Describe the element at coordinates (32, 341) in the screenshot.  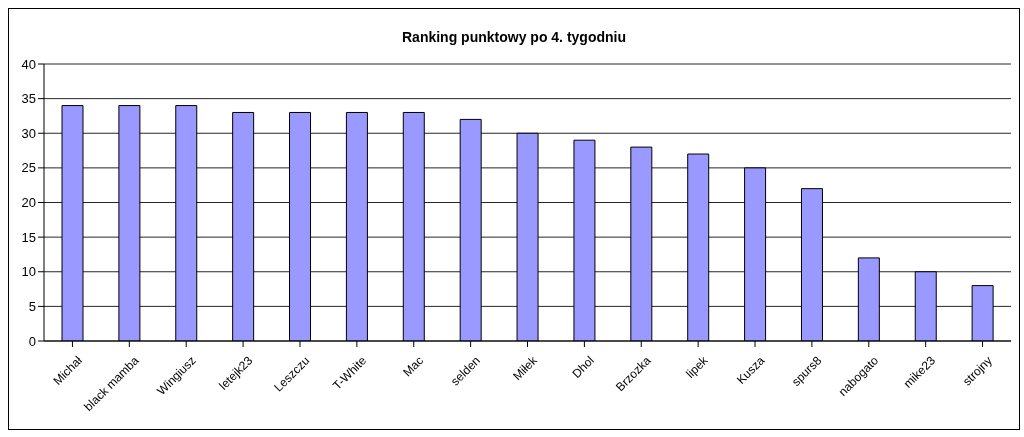
I see `y-tick-label: 0` at that location.